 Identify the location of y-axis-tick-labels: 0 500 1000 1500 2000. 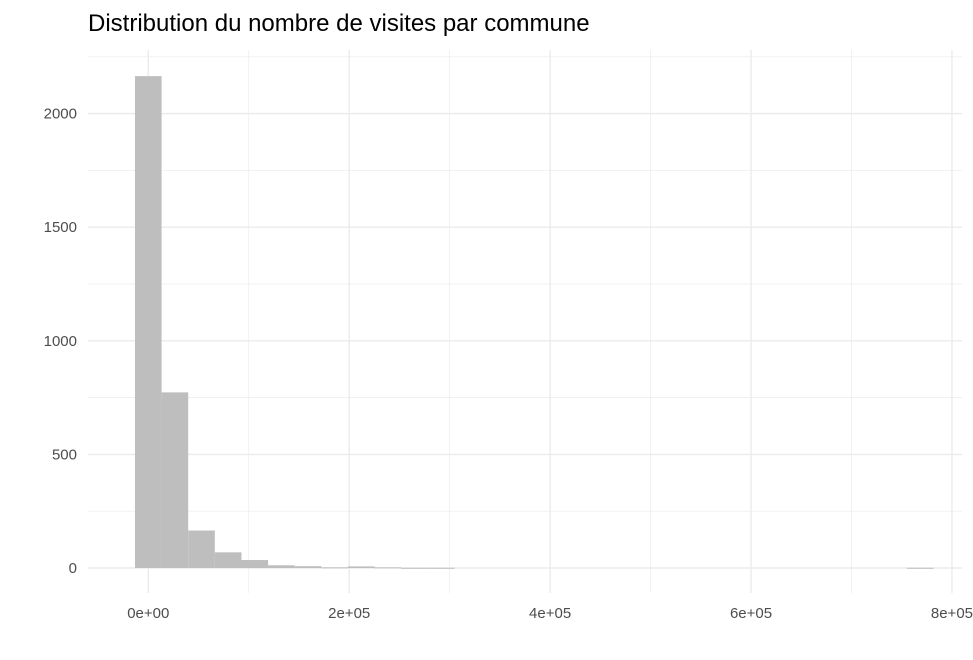
(60, 341).